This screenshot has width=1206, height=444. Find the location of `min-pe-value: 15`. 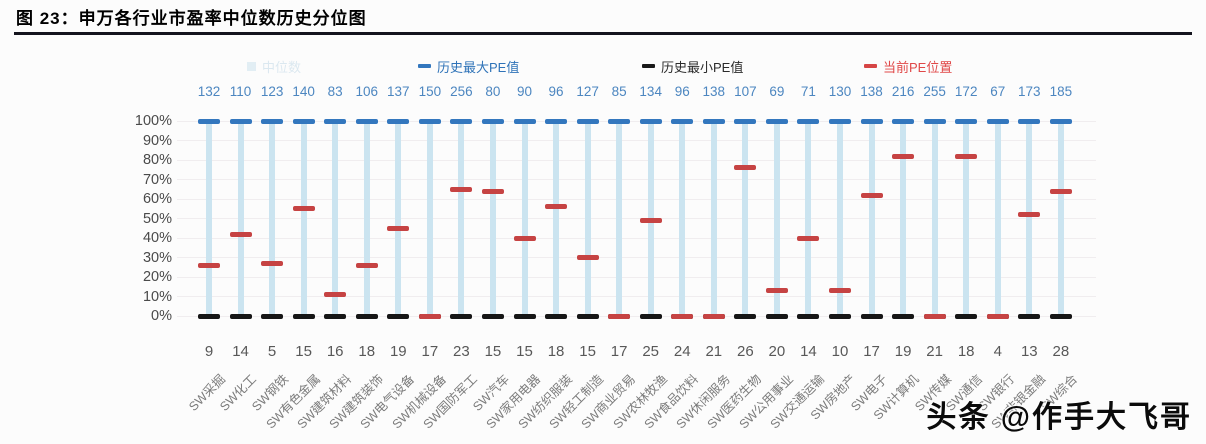

min-pe-value: 15 is located at coordinates (587, 351).